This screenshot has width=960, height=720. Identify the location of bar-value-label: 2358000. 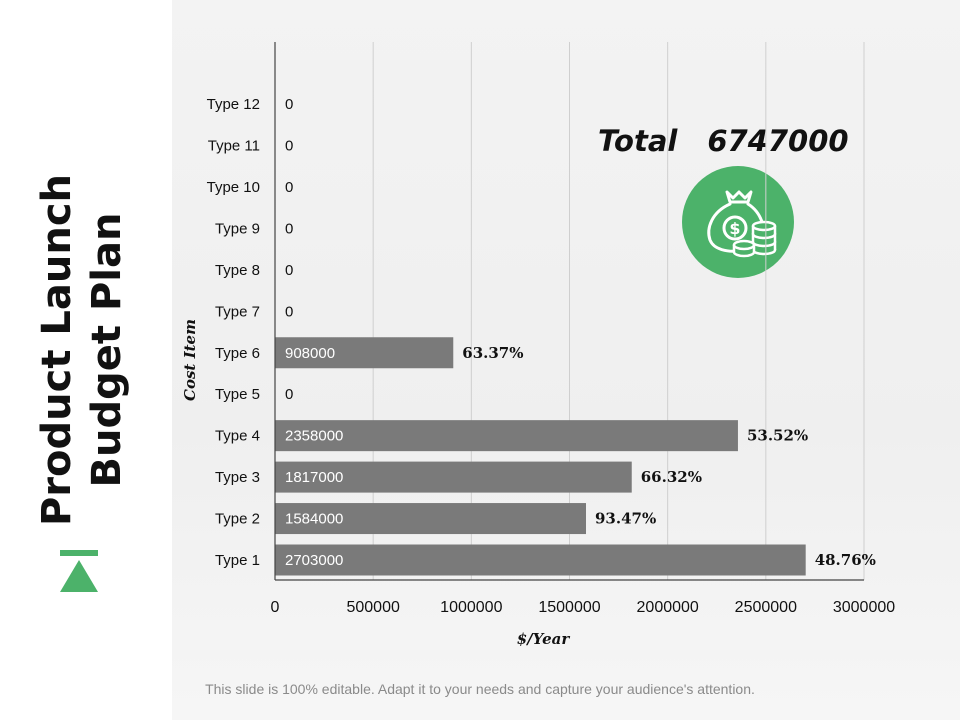
(314, 436).